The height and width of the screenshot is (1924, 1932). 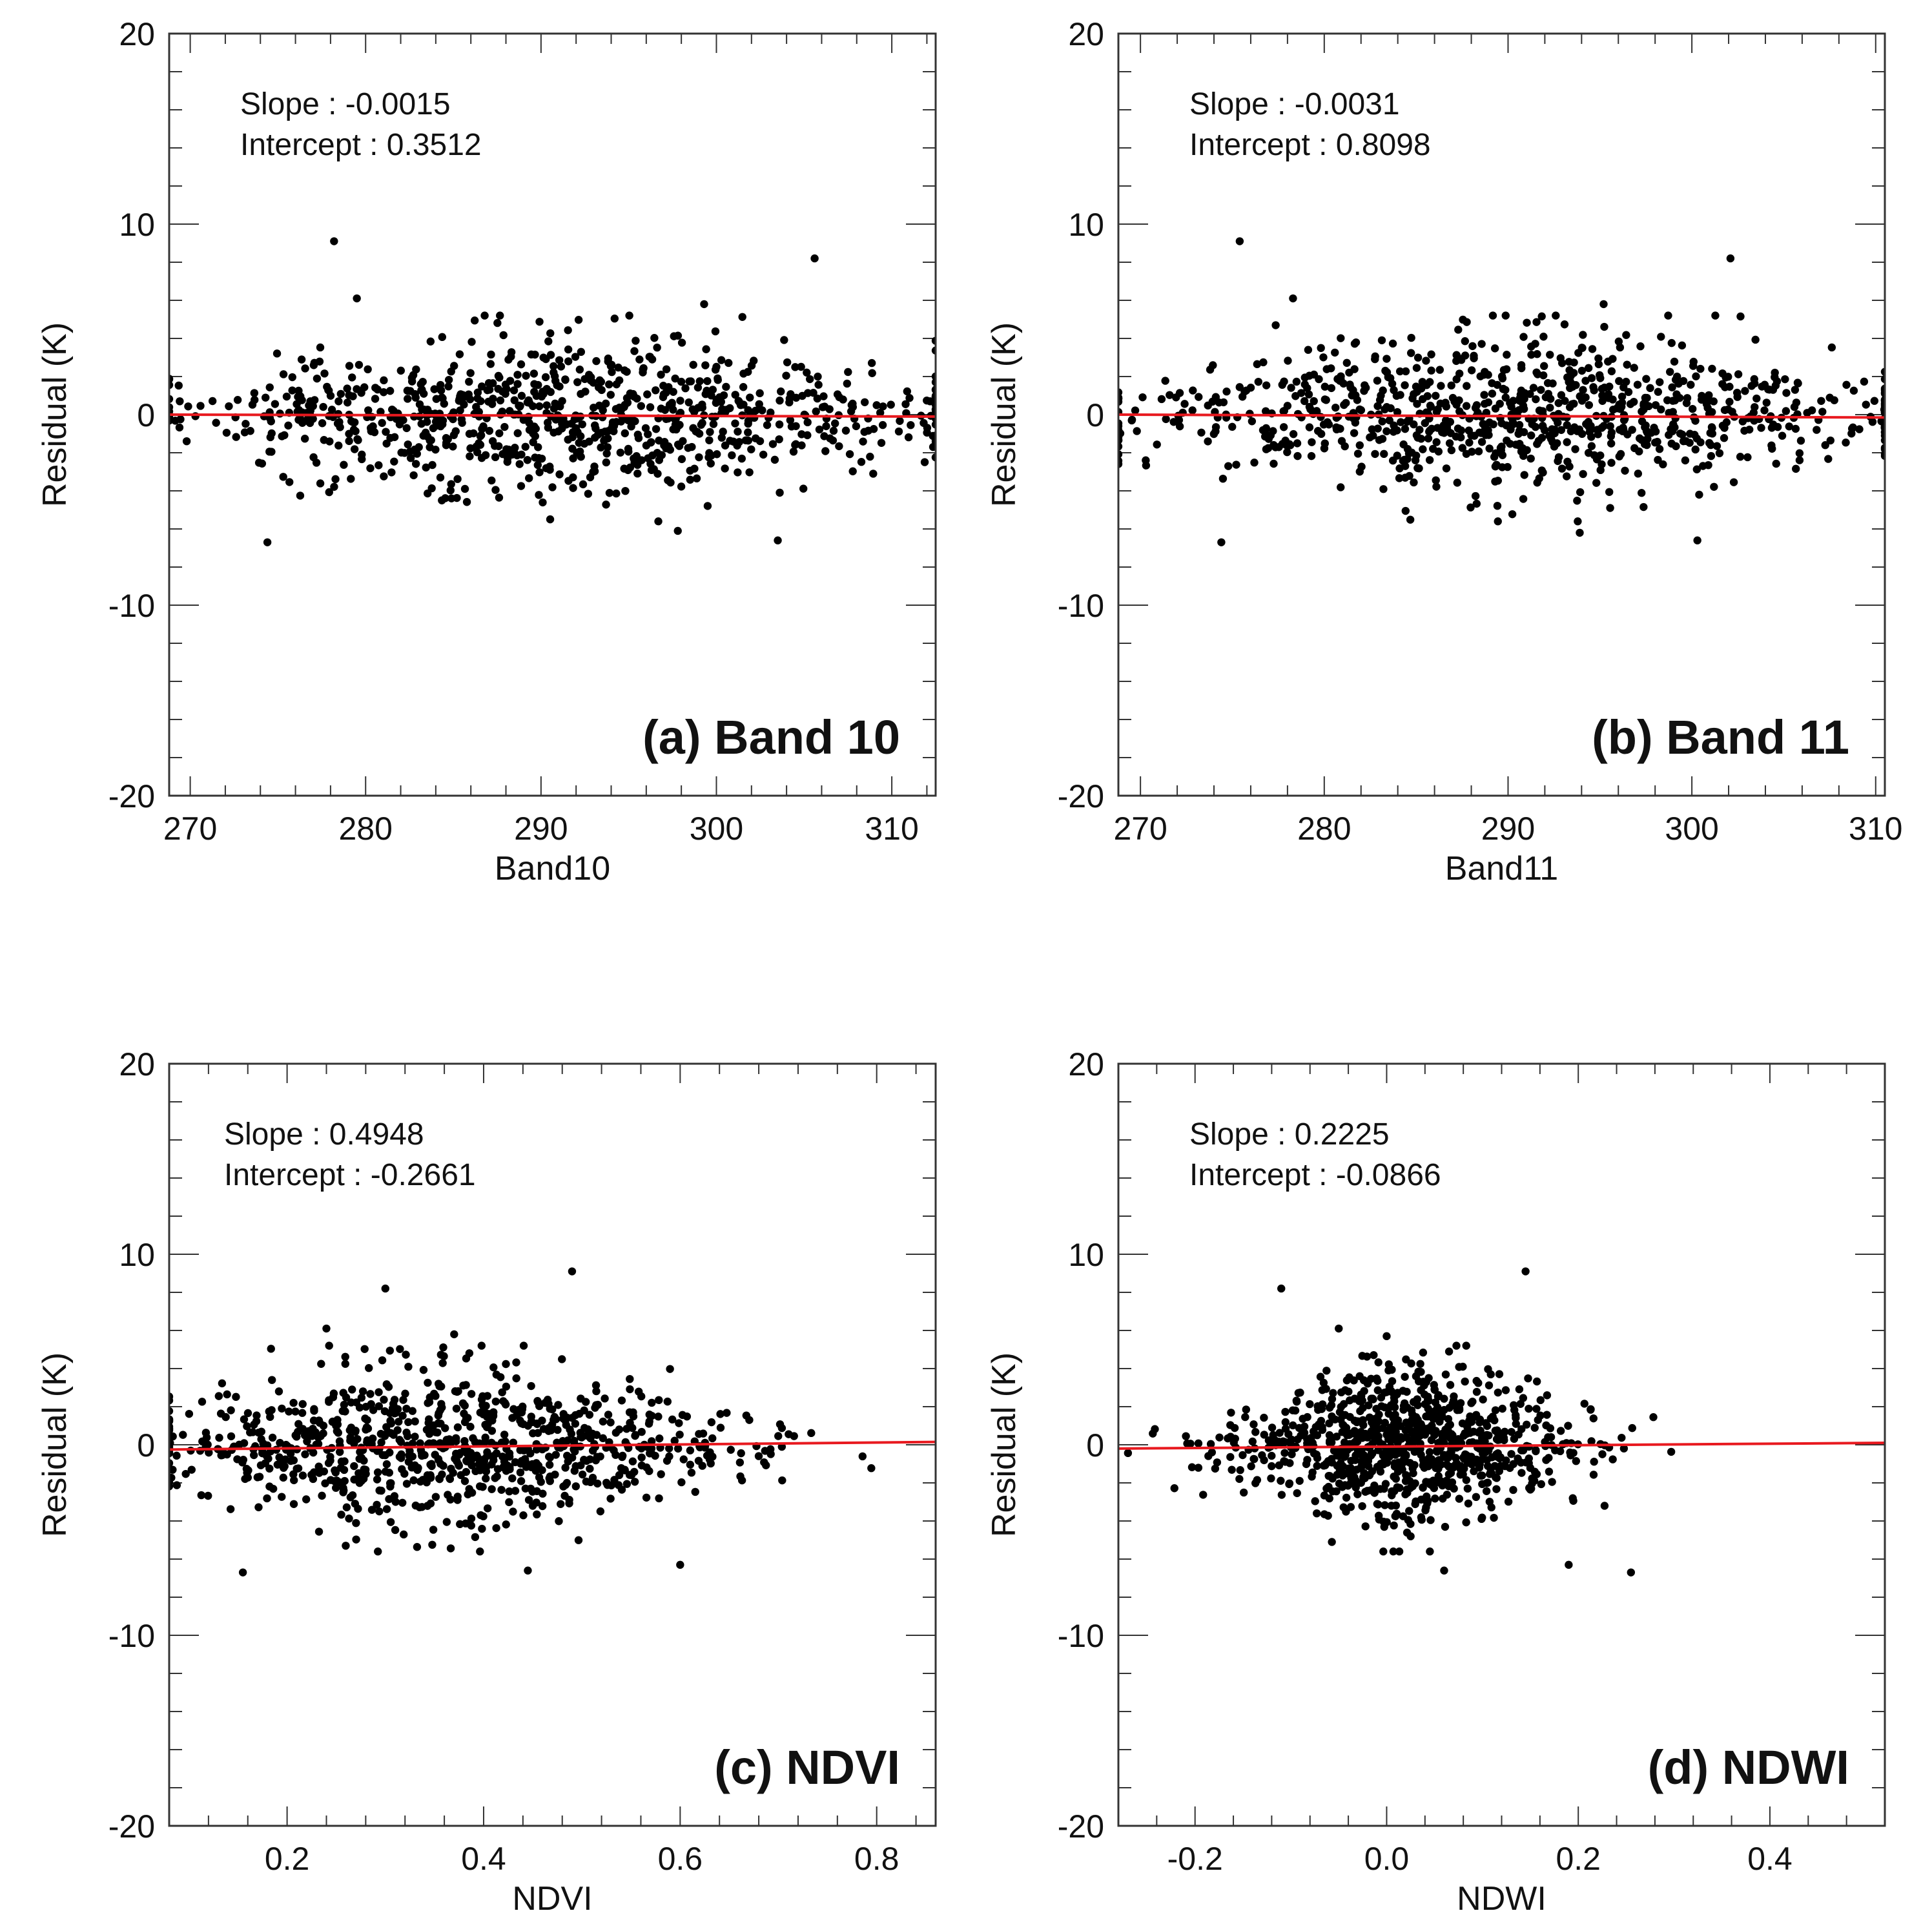 What do you see at coordinates (1081, 796) in the screenshot?
I see `y-tick-label: -20` at bounding box center [1081, 796].